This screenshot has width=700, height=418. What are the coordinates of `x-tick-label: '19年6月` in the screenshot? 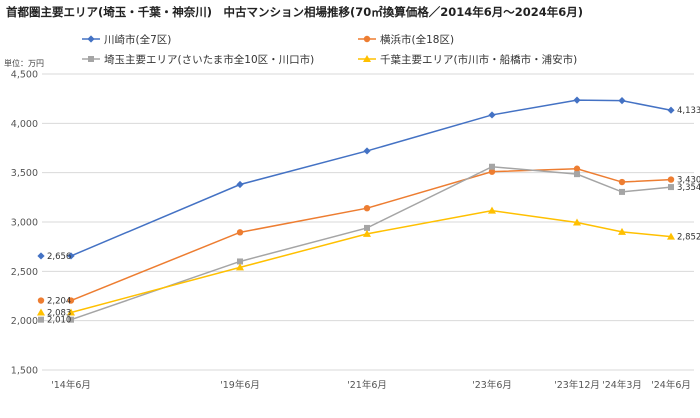 It's located at (240, 385).